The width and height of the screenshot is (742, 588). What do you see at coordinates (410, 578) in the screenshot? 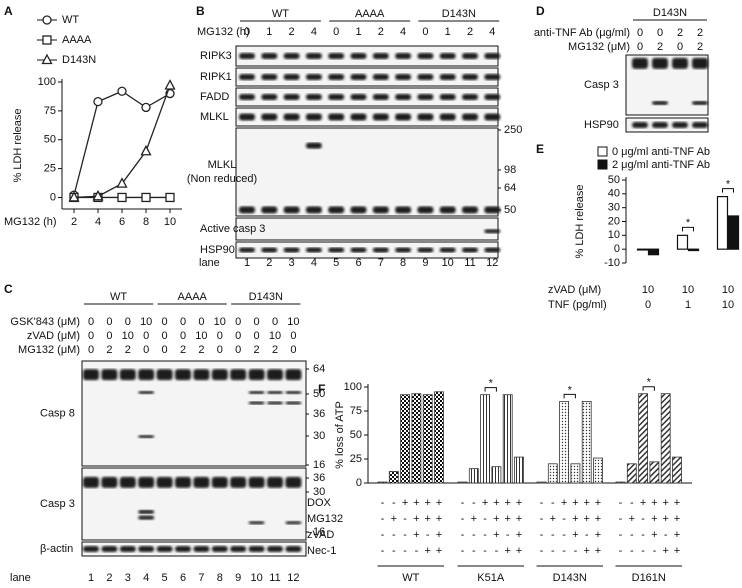
I see `group-label: WT` at bounding box center [410, 578].